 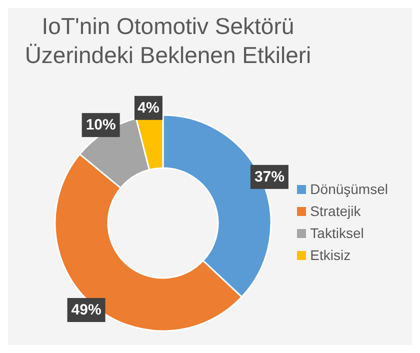 I want to click on legend-label: Dönüşümsel, so click(x=349, y=189).